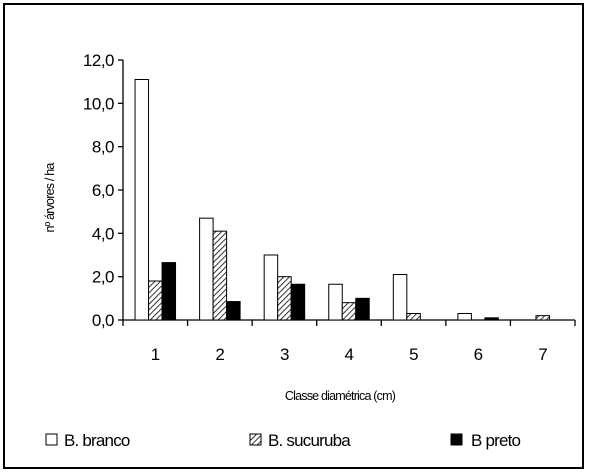 The height and width of the screenshot is (474, 589). What do you see at coordinates (103, 147) in the screenshot?
I see `y-tick-label: 8,0` at bounding box center [103, 147].